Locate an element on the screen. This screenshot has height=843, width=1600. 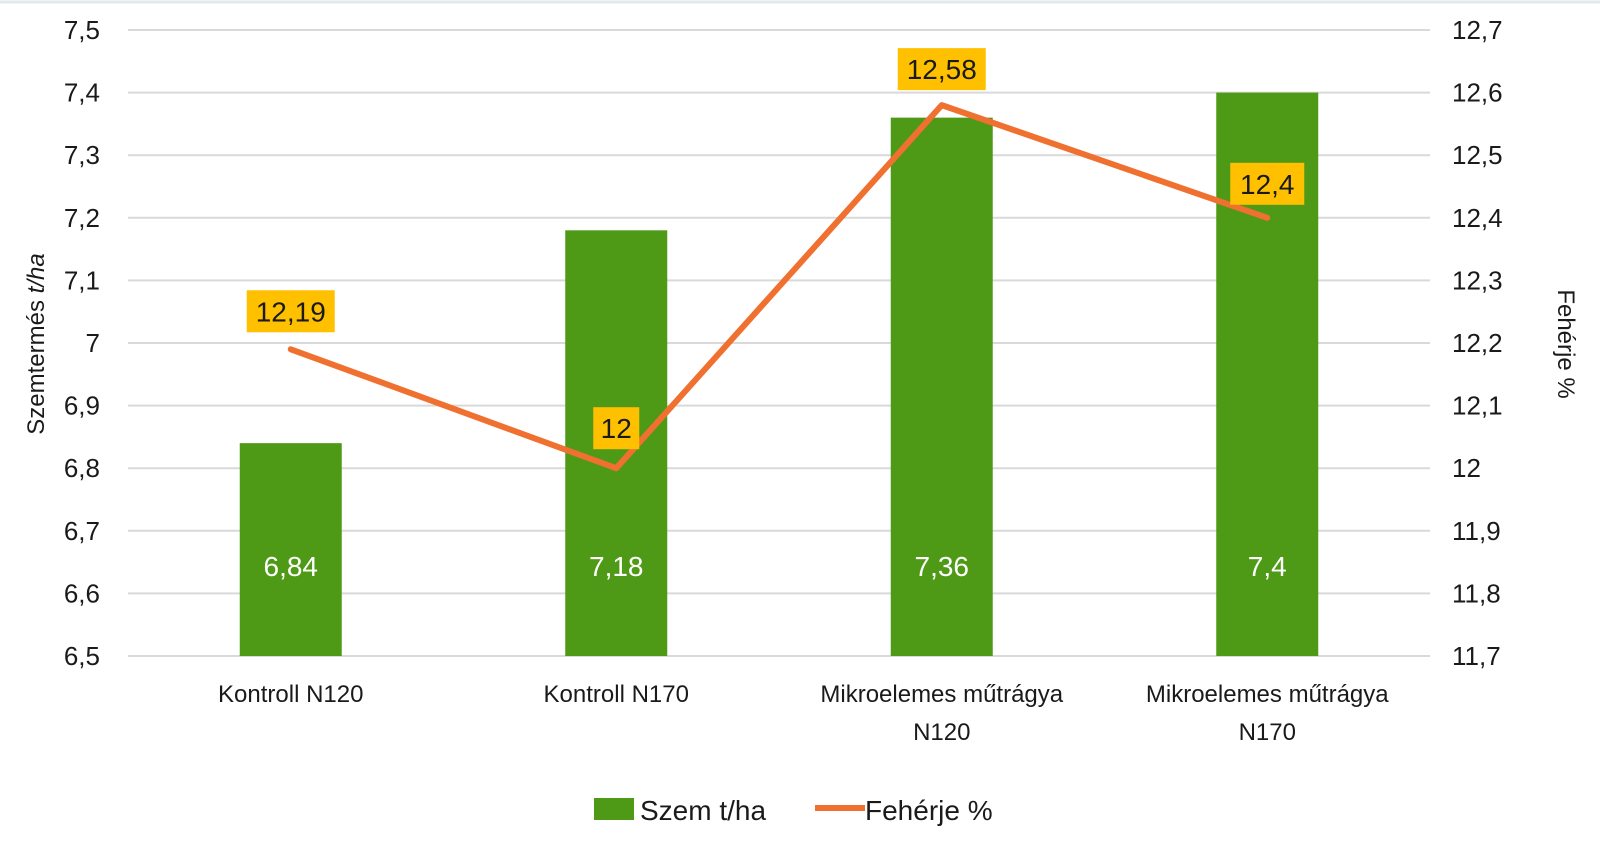
bar-data-label: 7,4 is located at coordinates (1267, 566).